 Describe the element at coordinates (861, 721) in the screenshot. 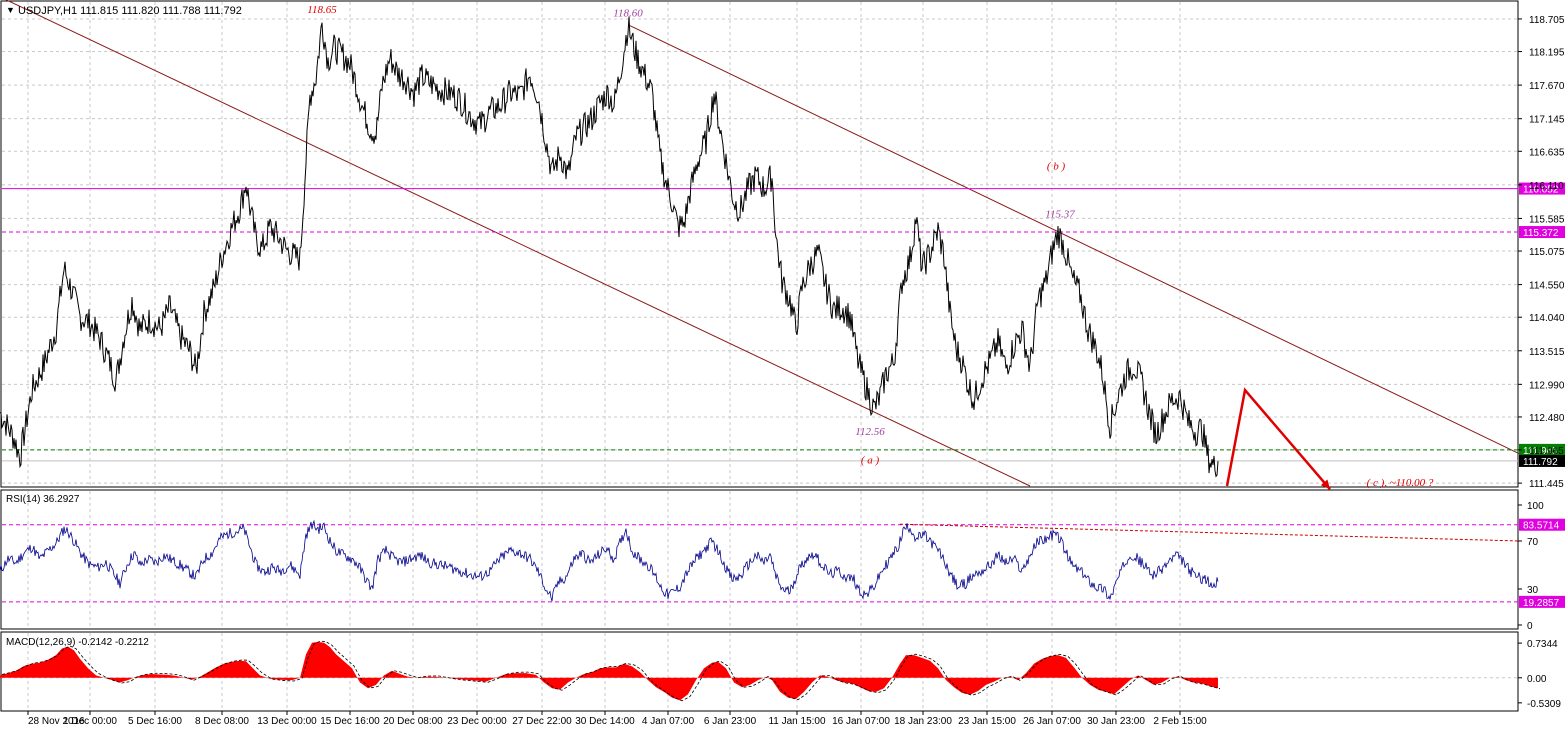

I see `x-tick-label: 16 Jan 07:00` at that location.